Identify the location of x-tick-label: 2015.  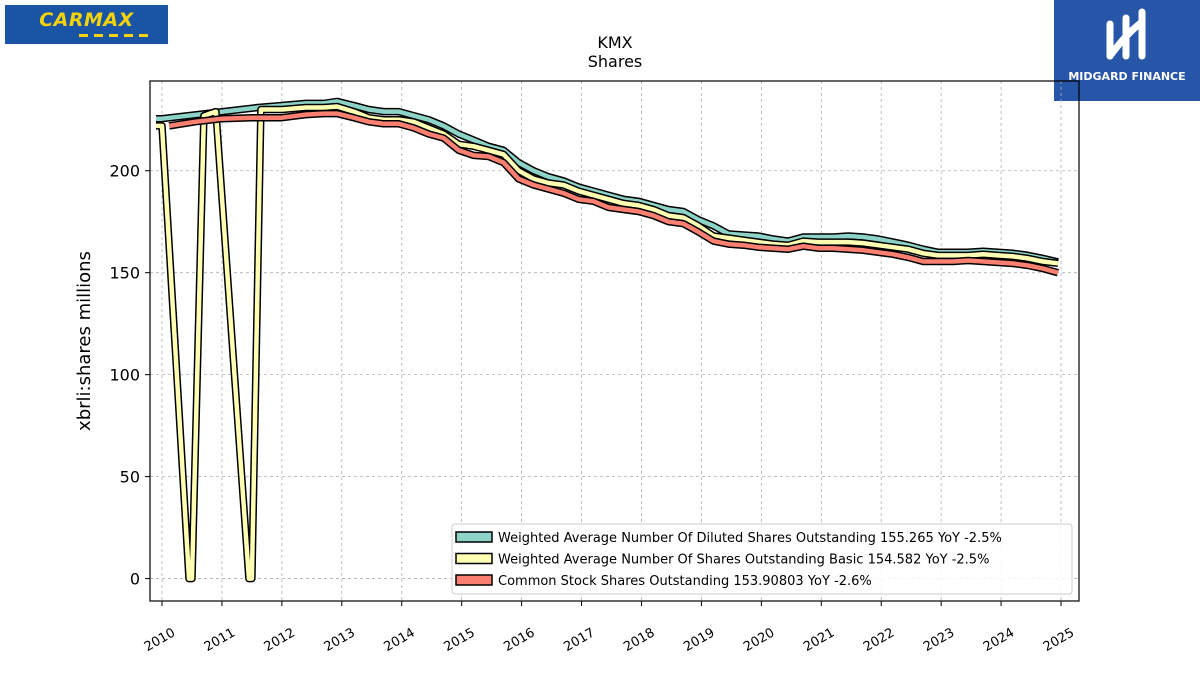
(460, 640).